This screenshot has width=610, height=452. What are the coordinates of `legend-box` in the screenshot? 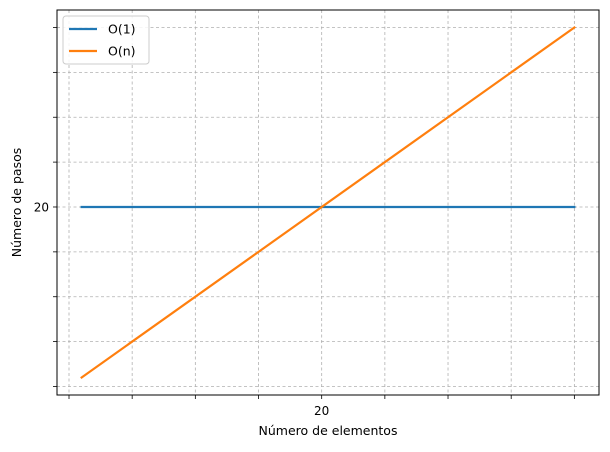 It's located at (106, 40).